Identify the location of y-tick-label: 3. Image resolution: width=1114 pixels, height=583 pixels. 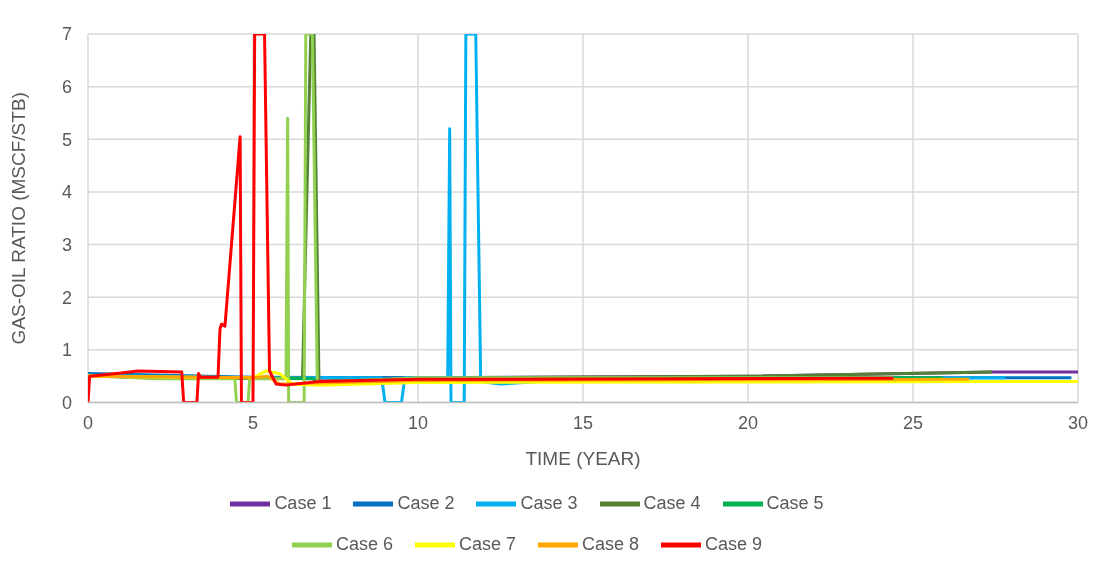
(66, 244).